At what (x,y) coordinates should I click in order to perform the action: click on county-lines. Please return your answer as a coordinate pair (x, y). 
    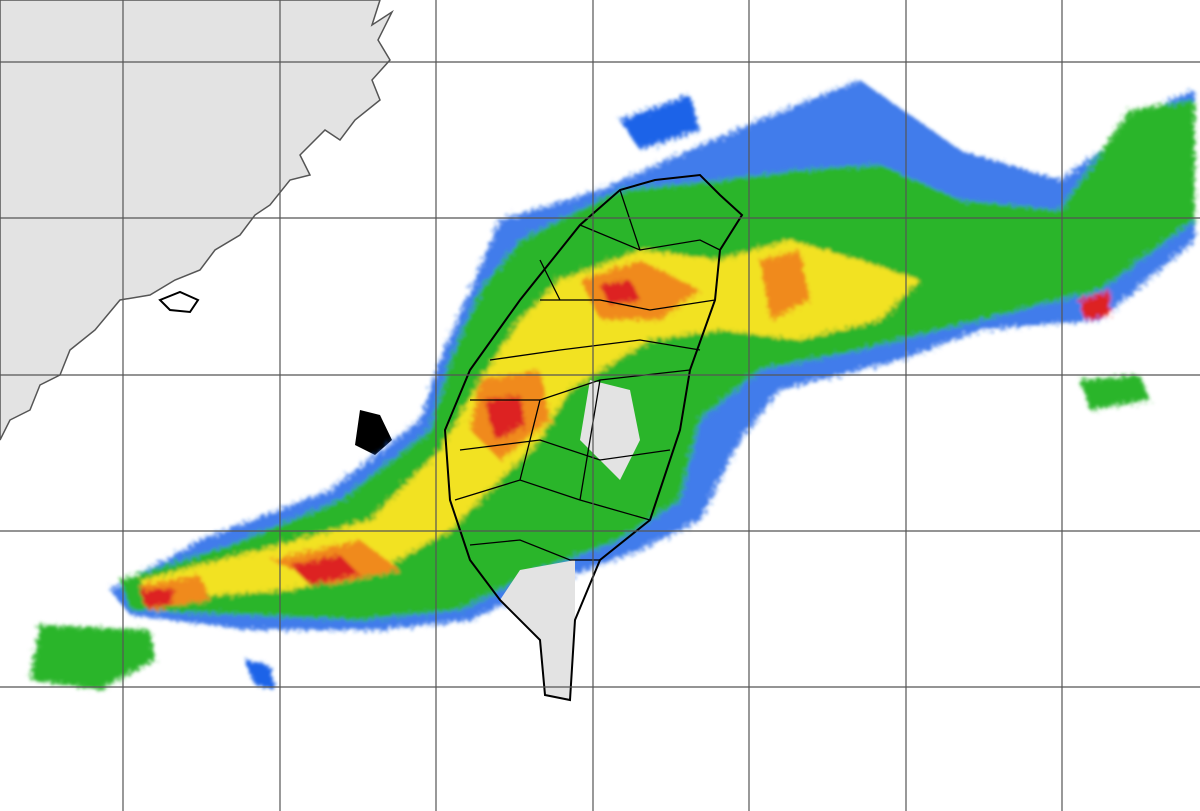
    Looking at the image, I should click on (587, 375).